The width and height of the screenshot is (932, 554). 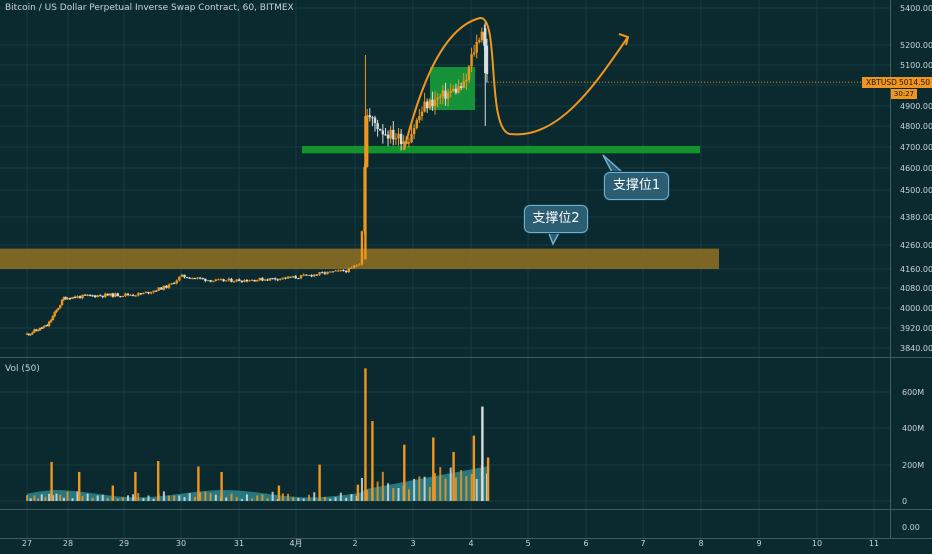 I want to click on support1-callout: 支撑位1, so click(x=636, y=186).